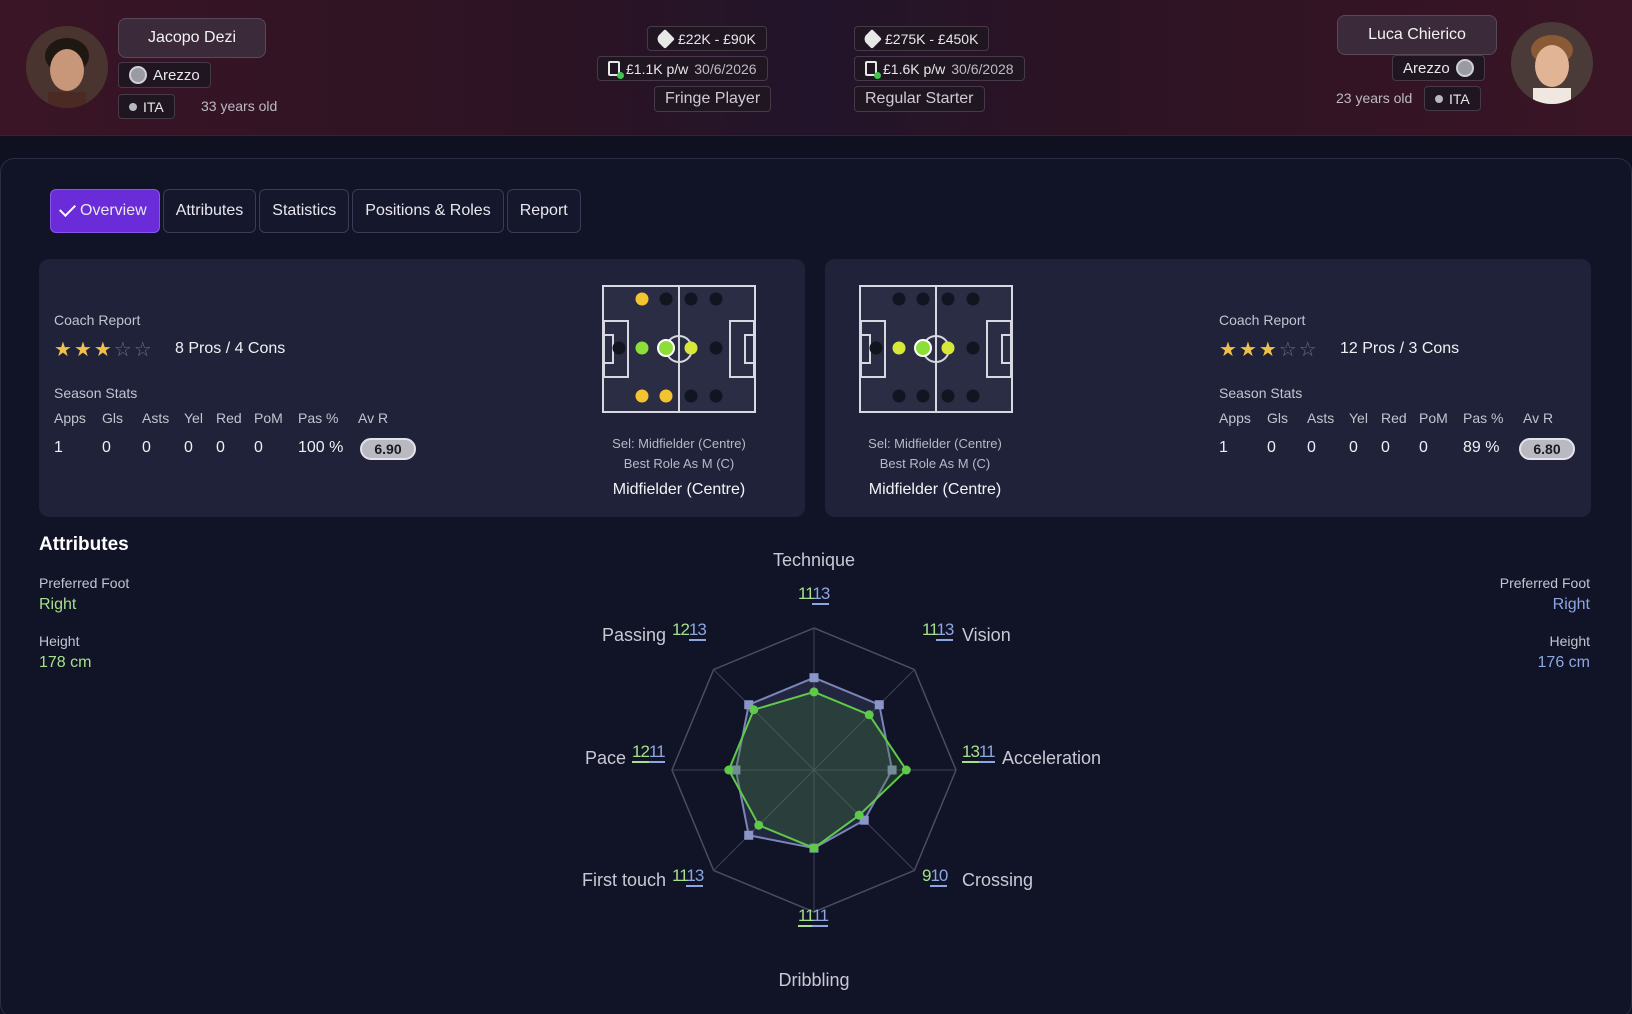  I want to click on left-contract-chip: £1.1K p/w 30/6/2026, so click(682, 68).